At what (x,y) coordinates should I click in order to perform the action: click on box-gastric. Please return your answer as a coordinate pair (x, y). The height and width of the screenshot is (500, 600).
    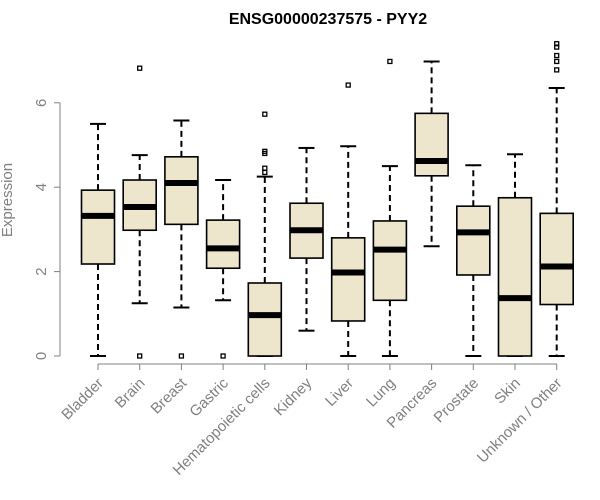
    Looking at the image, I should click on (223, 269).